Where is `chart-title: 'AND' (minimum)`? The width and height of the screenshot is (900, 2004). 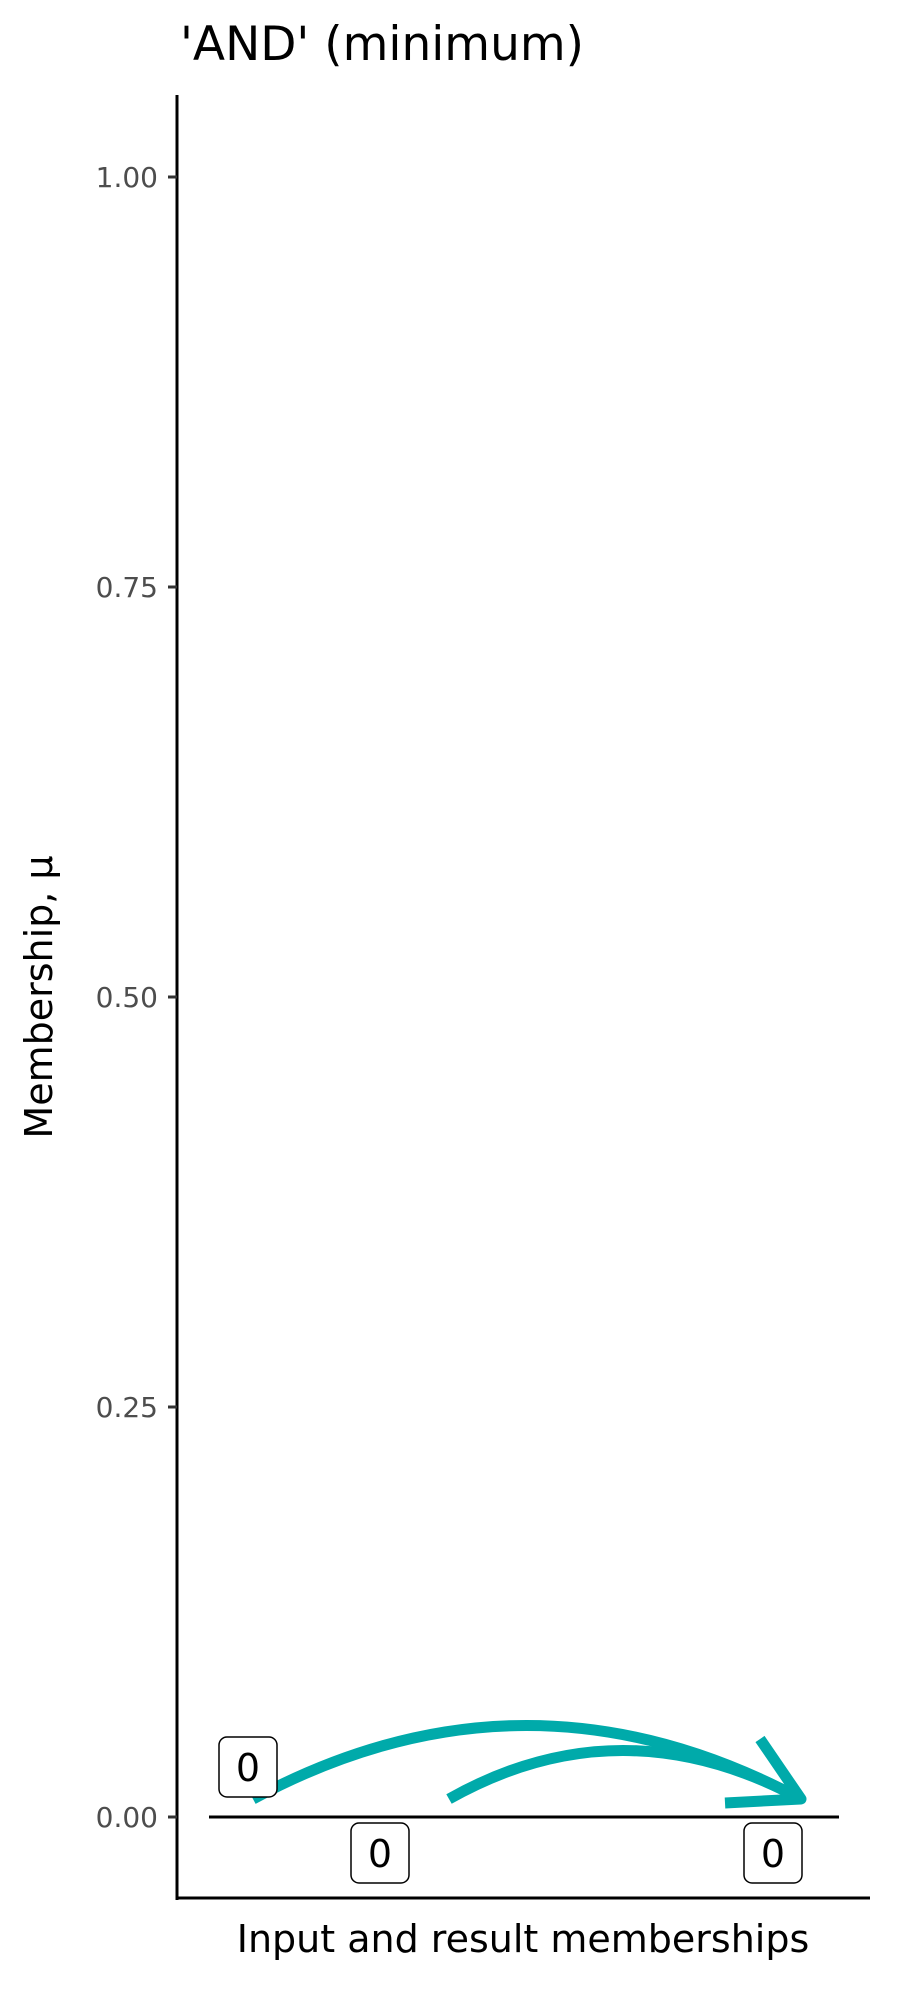 chart-title: 'AND' (minimum) is located at coordinates (382, 44).